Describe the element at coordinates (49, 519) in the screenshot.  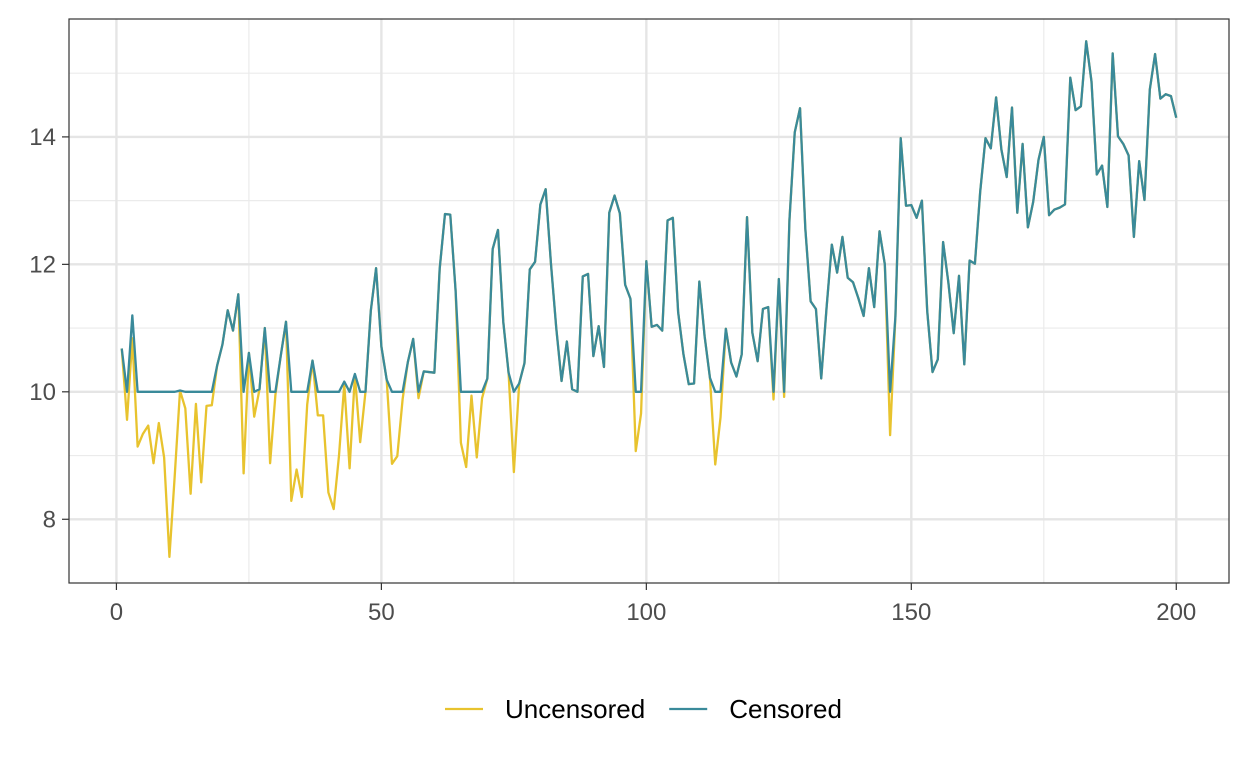
I see `y-tick-label: 8` at that location.